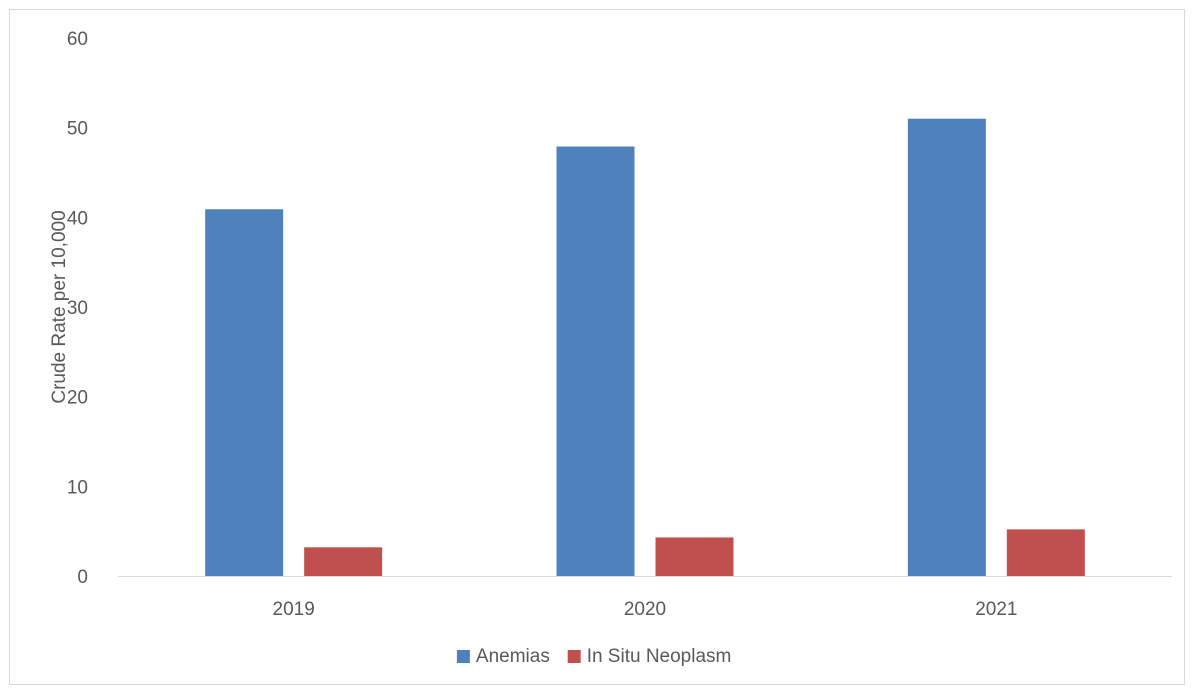 This screenshot has height=692, width=1194. Describe the element at coordinates (996, 609) in the screenshot. I see `x-tick-label: 2021` at that location.